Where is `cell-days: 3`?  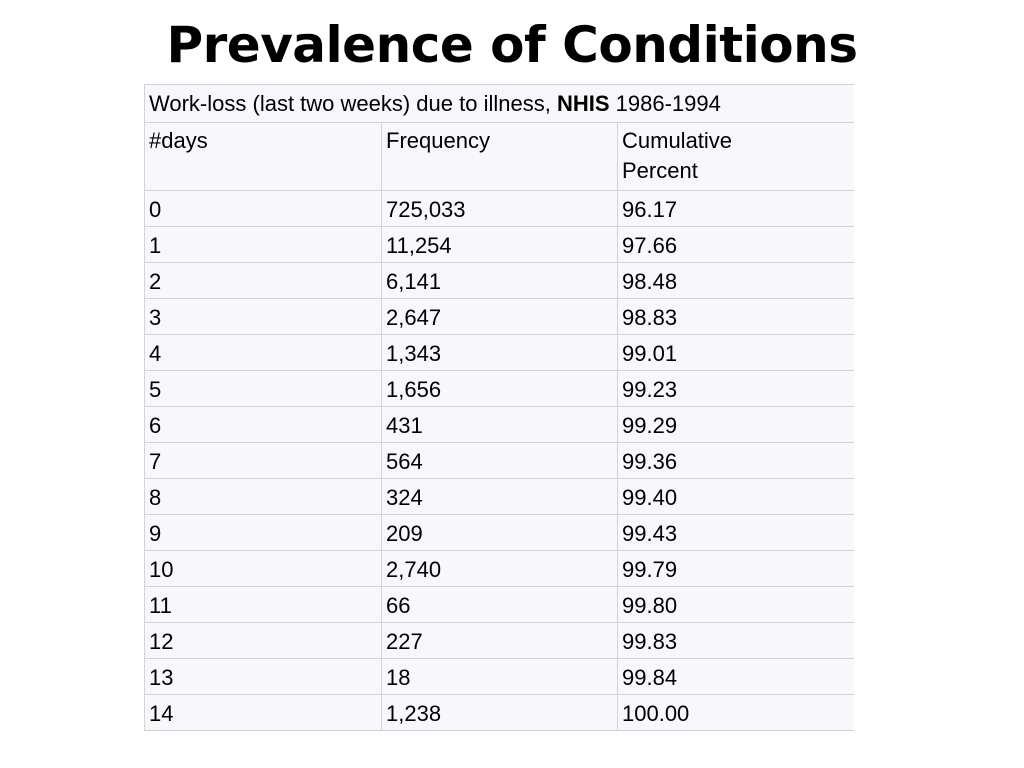 cell-days: 3 is located at coordinates (263, 316).